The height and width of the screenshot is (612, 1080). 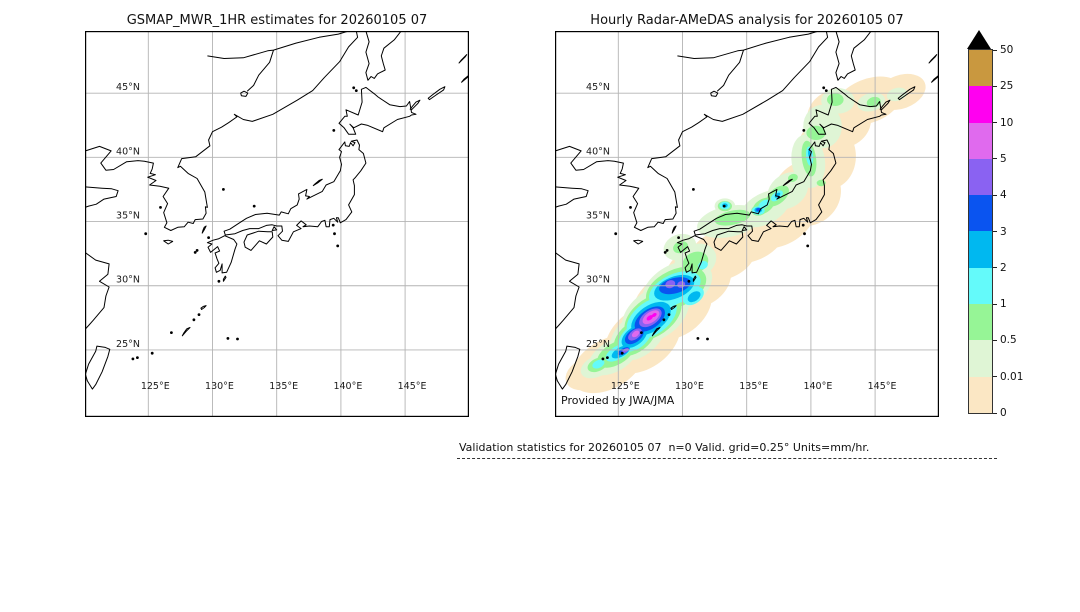 What do you see at coordinates (1003, 158) in the screenshot?
I see `colorbar-tick-label: 5` at bounding box center [1003, 158].